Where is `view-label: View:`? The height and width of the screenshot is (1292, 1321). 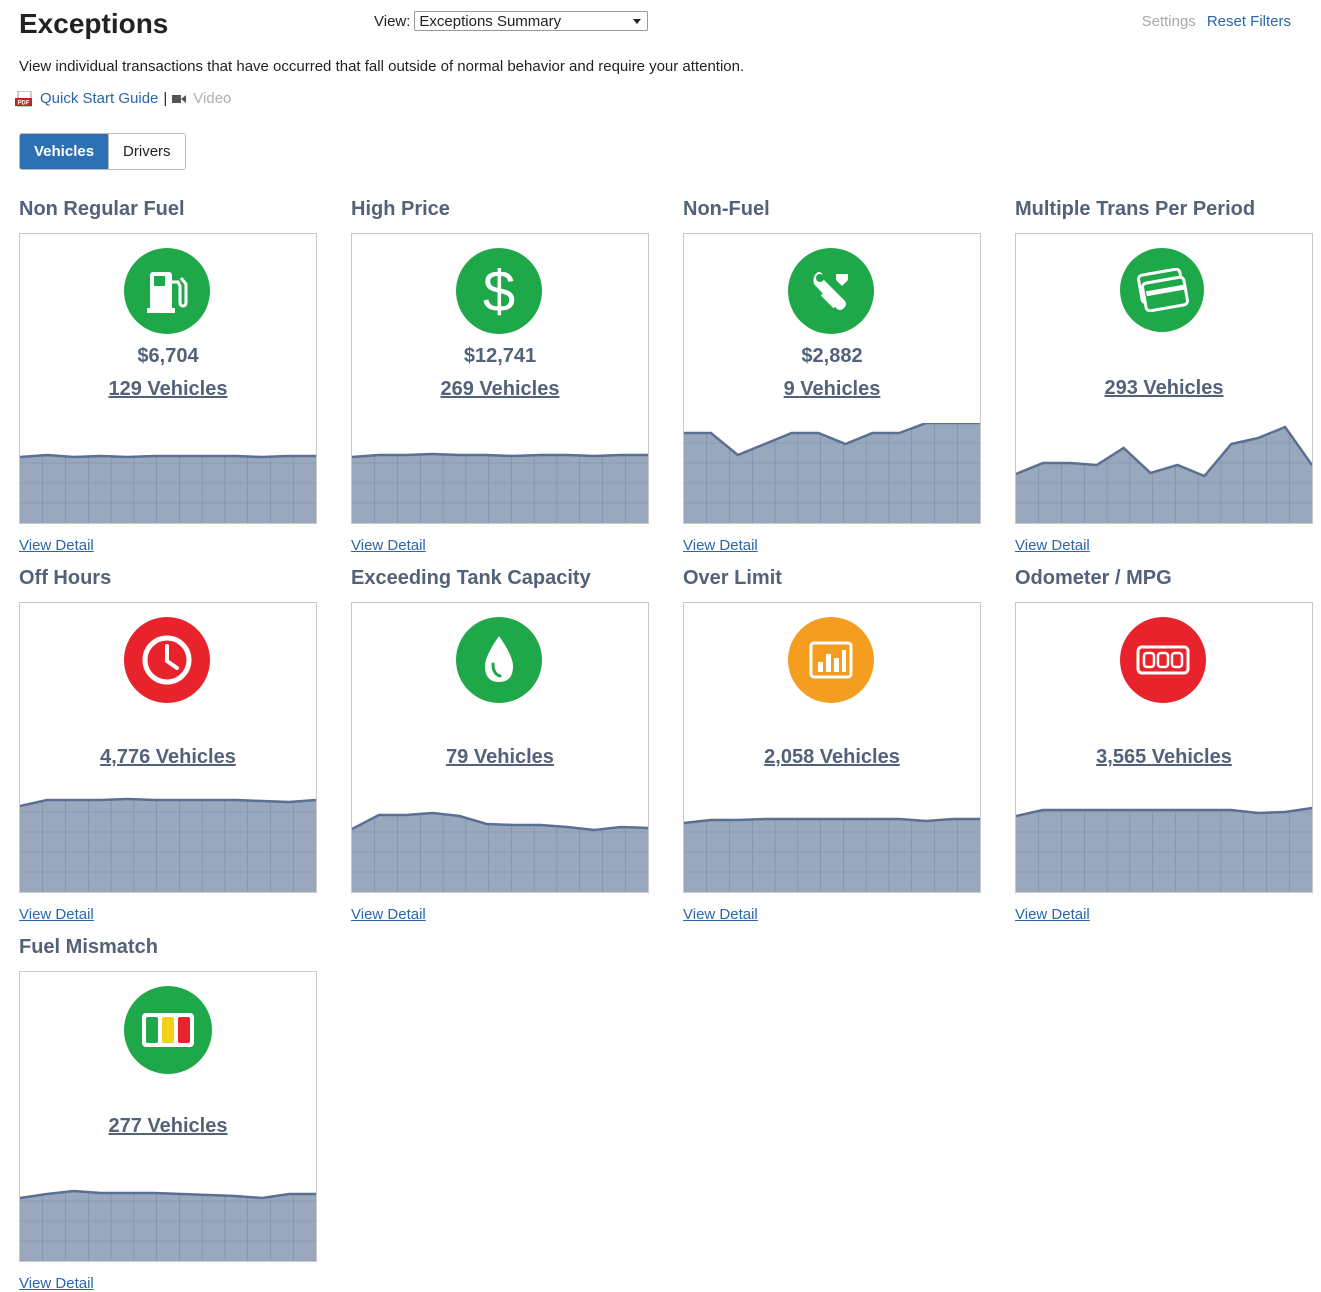 view-label: View: is located at coordinates (392, 21).